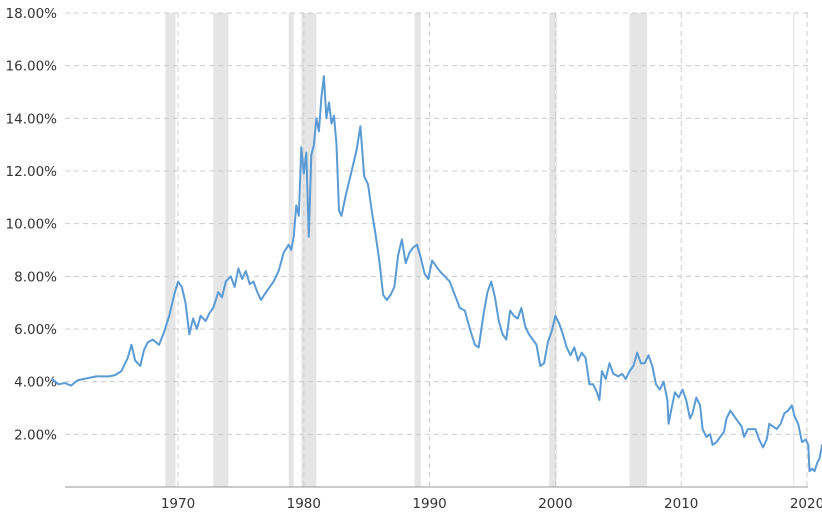  I want to click on y-tick-label: 2.00%, so click(35, 435).